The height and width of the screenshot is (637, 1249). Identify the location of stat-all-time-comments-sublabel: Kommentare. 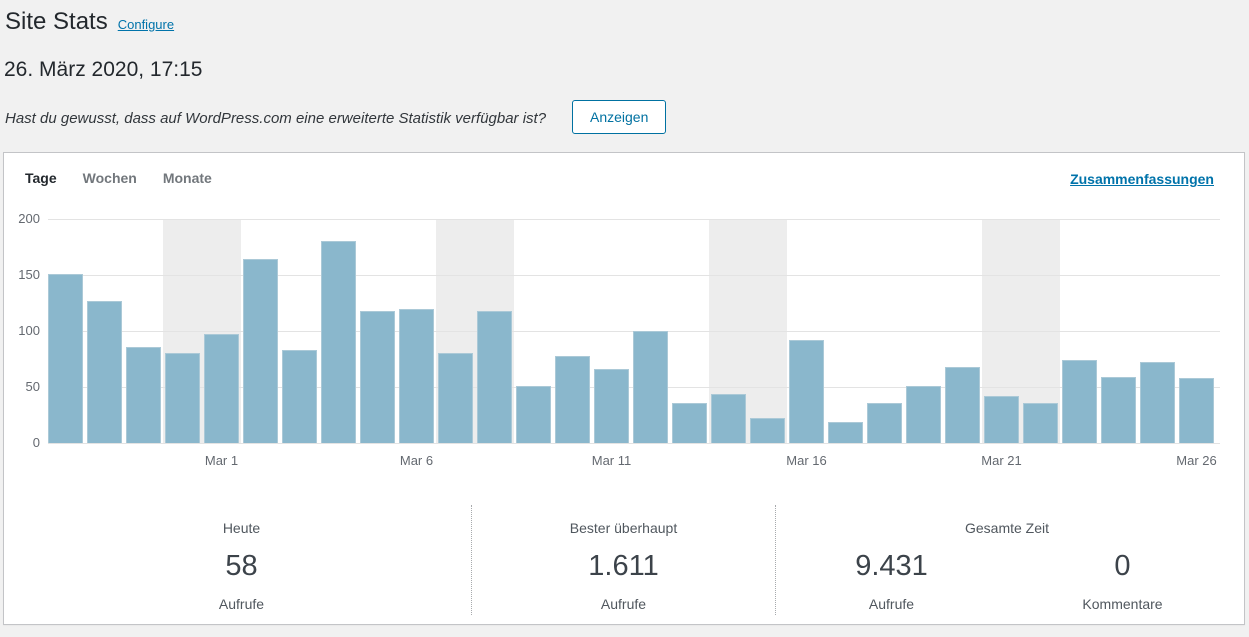
(1122, 603).